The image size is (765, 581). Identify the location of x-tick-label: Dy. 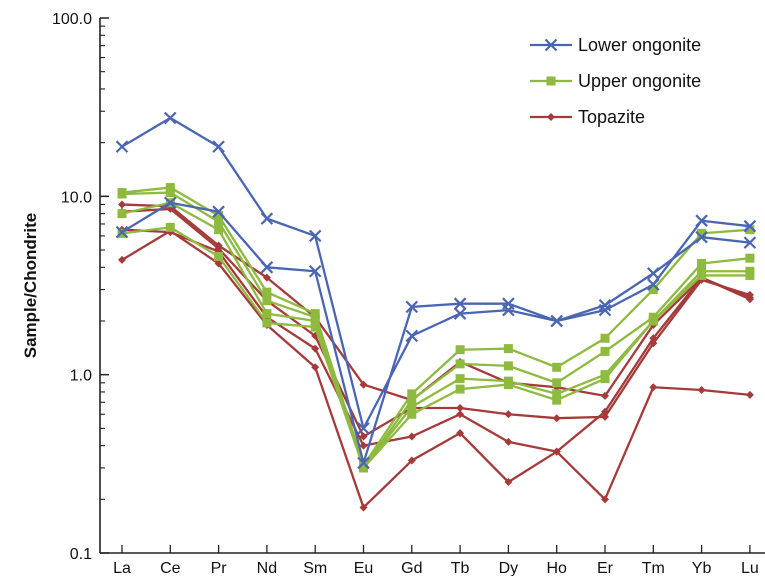
(509, 568).